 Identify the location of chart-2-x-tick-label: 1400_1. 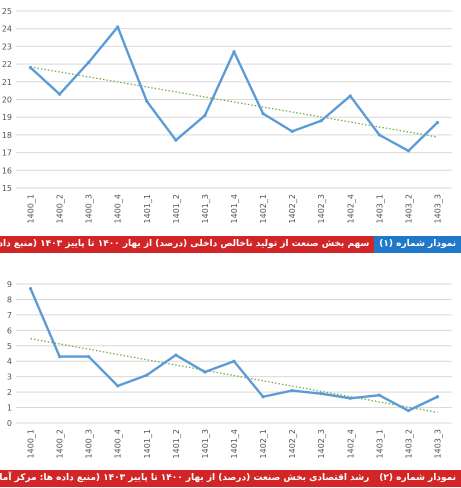
(31, 443).